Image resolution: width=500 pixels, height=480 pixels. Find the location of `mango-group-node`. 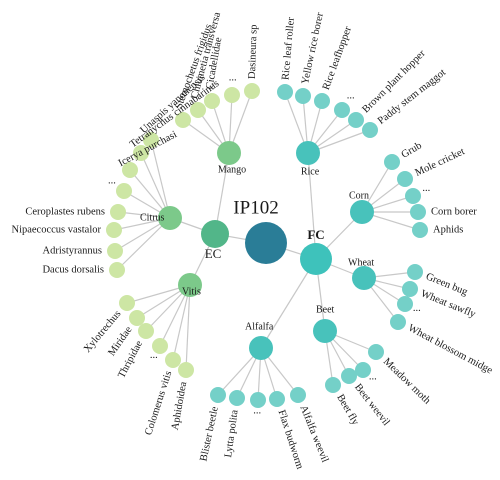

mango-group-node is located at coordinates (229, 153).